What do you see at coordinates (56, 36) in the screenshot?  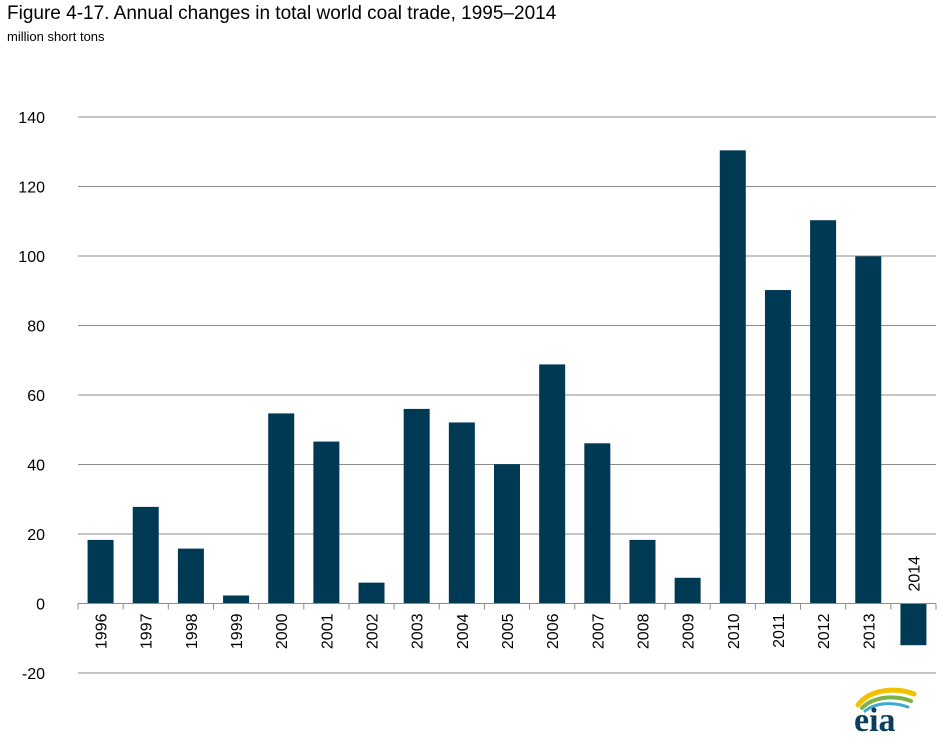 I see `chart-subtitle: million short tons` at bounding box center [56, 36].